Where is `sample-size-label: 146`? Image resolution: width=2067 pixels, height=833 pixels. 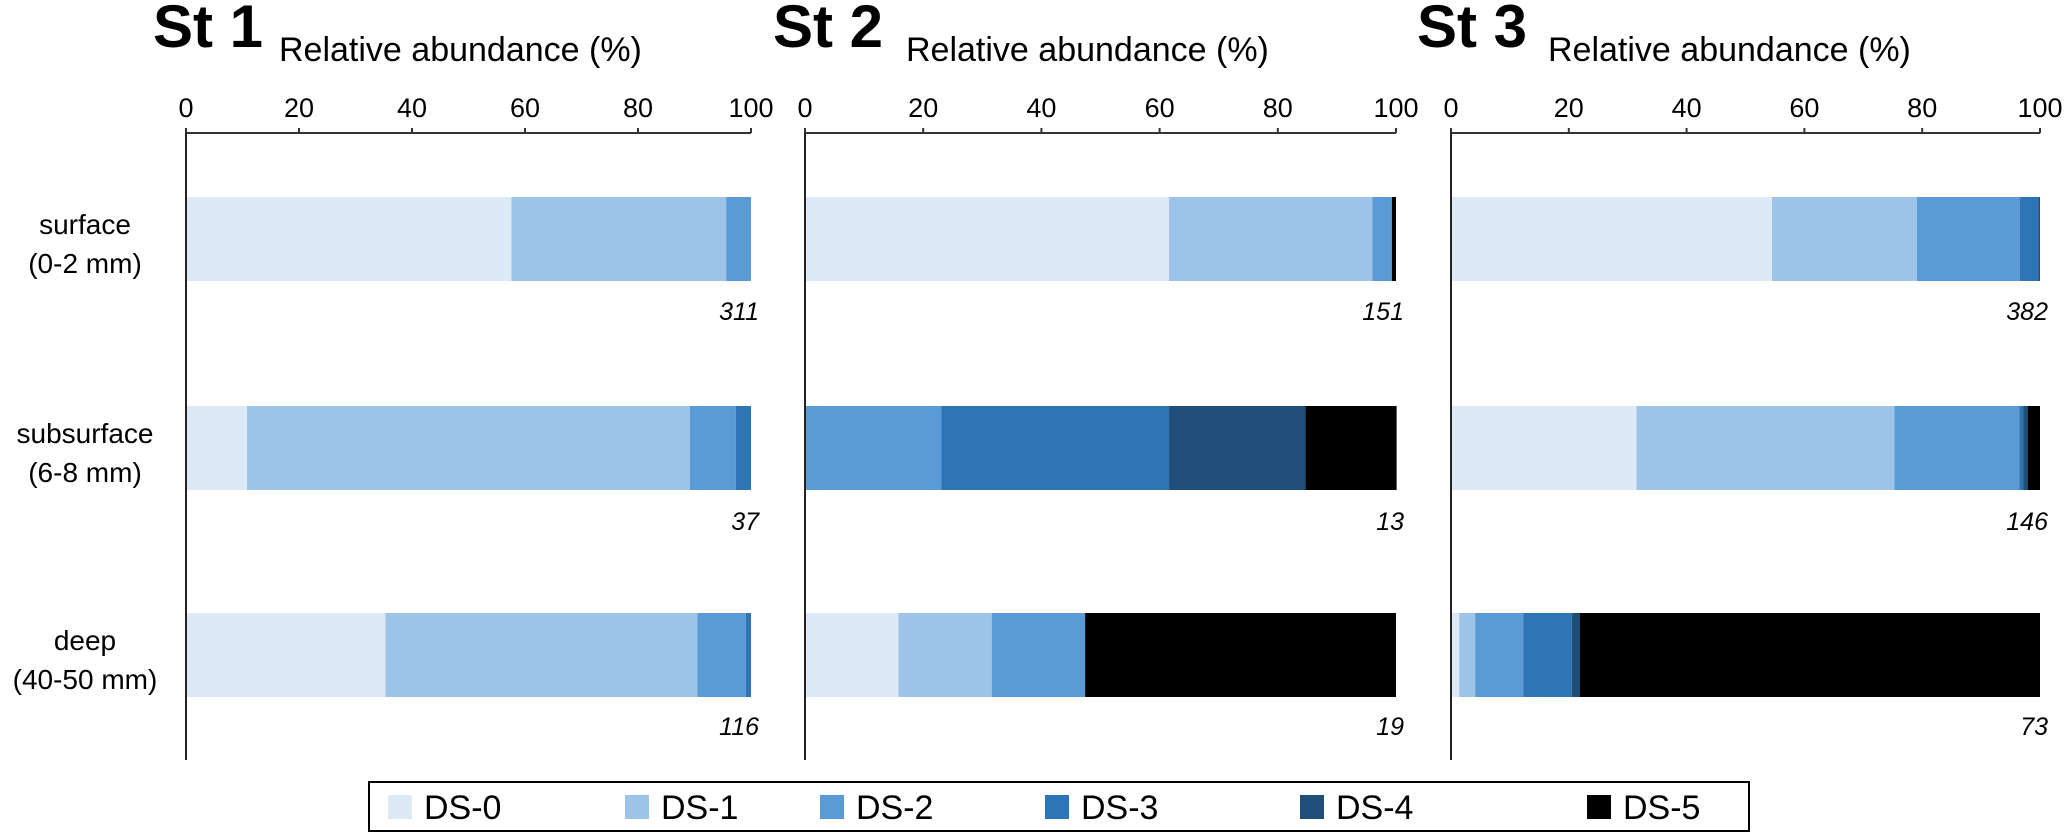
sample-size-label: 146 is located at coordinates (2027, 522).